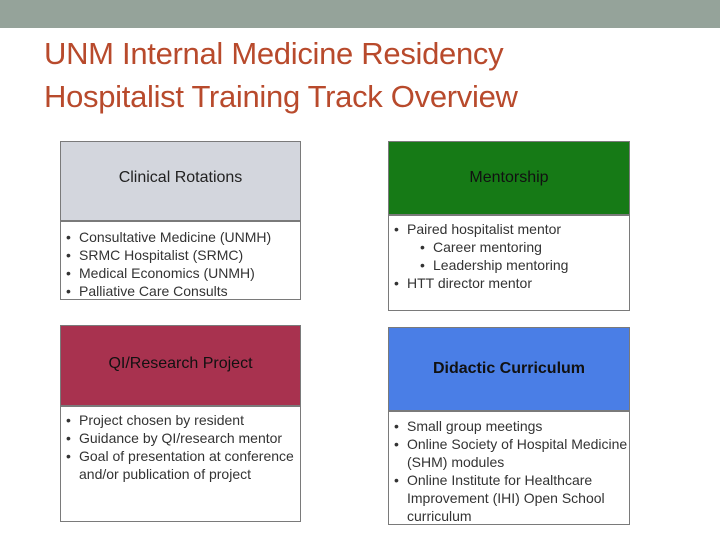 This screenshot has width=720, height=540. I want to click on didactic-curriculum-title: Didactic Curriculum, so click(509, 368).